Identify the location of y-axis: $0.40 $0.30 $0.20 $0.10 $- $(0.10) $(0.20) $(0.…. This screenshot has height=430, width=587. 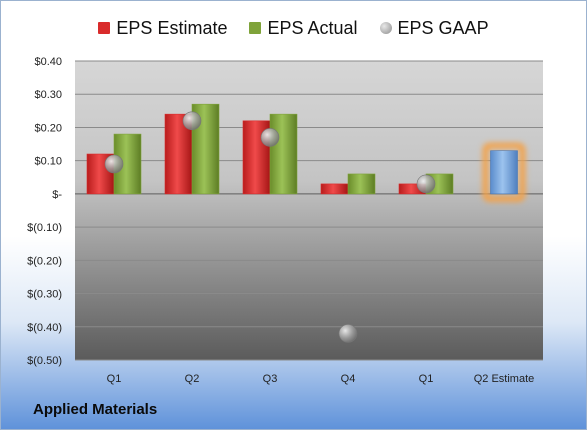
(44, 211).